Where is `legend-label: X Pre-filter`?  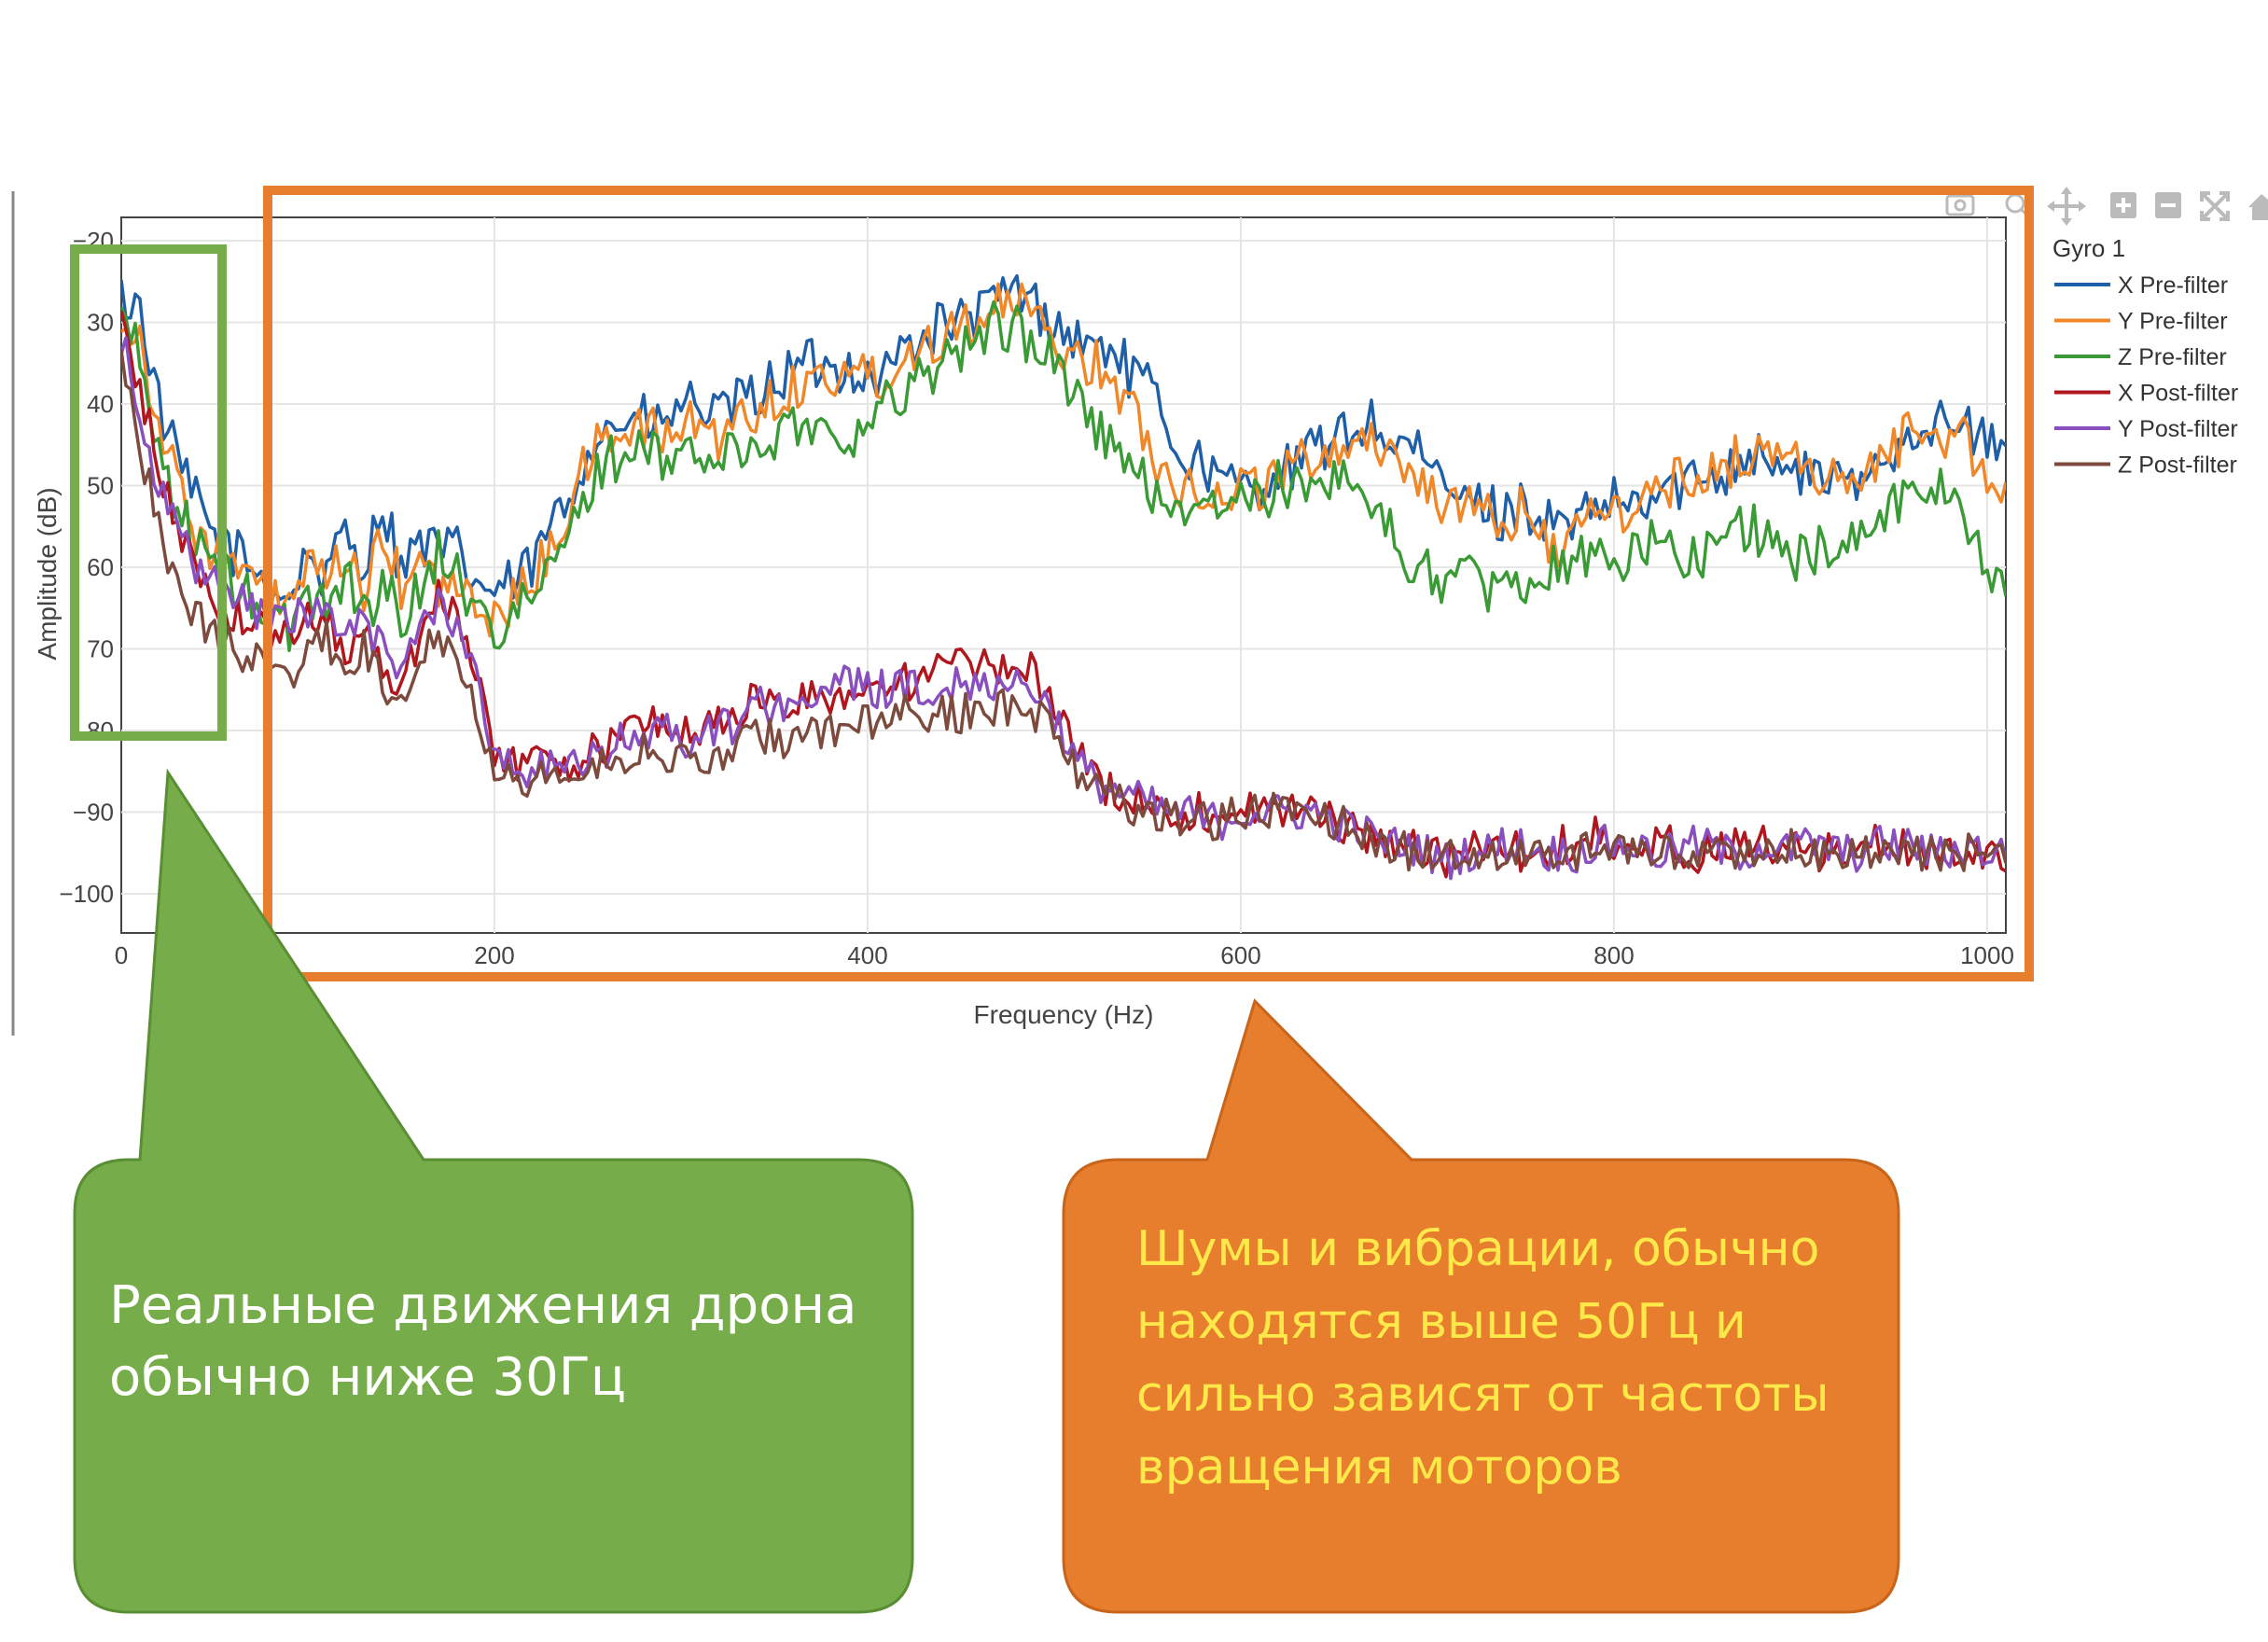
legend-label: X Pre-filter is located at coordinates (2173, 285).